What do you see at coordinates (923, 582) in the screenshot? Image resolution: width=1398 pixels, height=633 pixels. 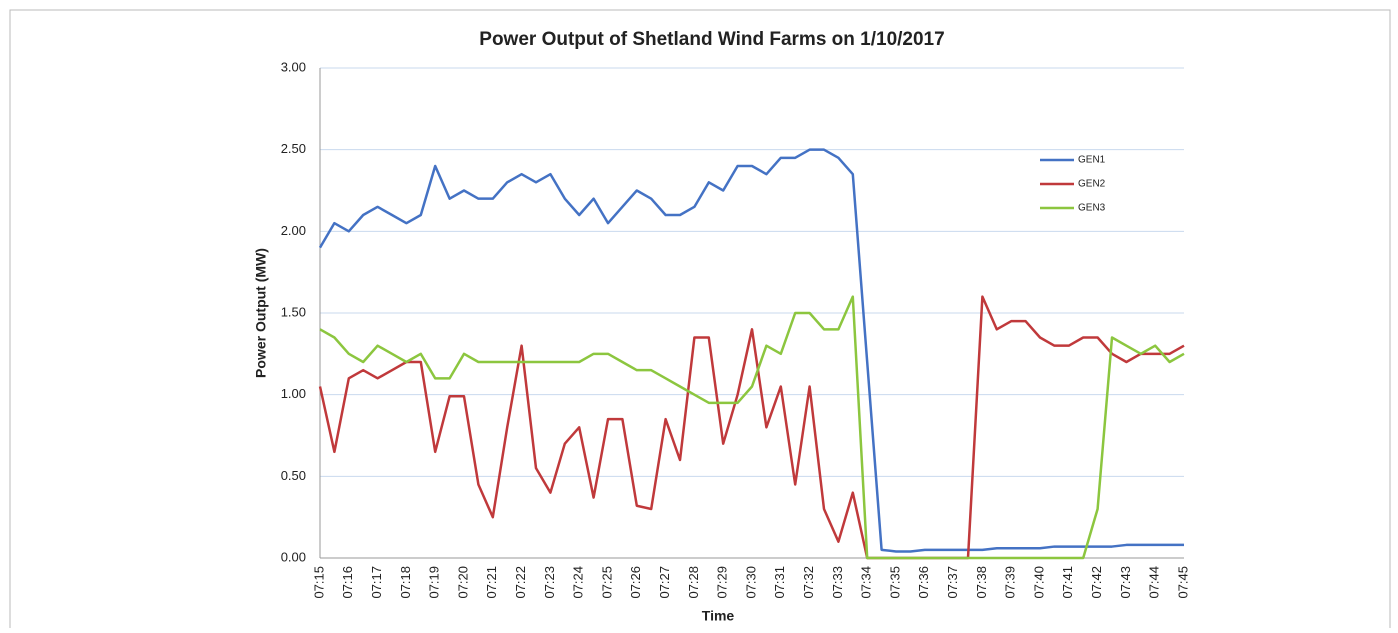 I see `x-tick-label: 07:36` at bounding box center [923, 582].